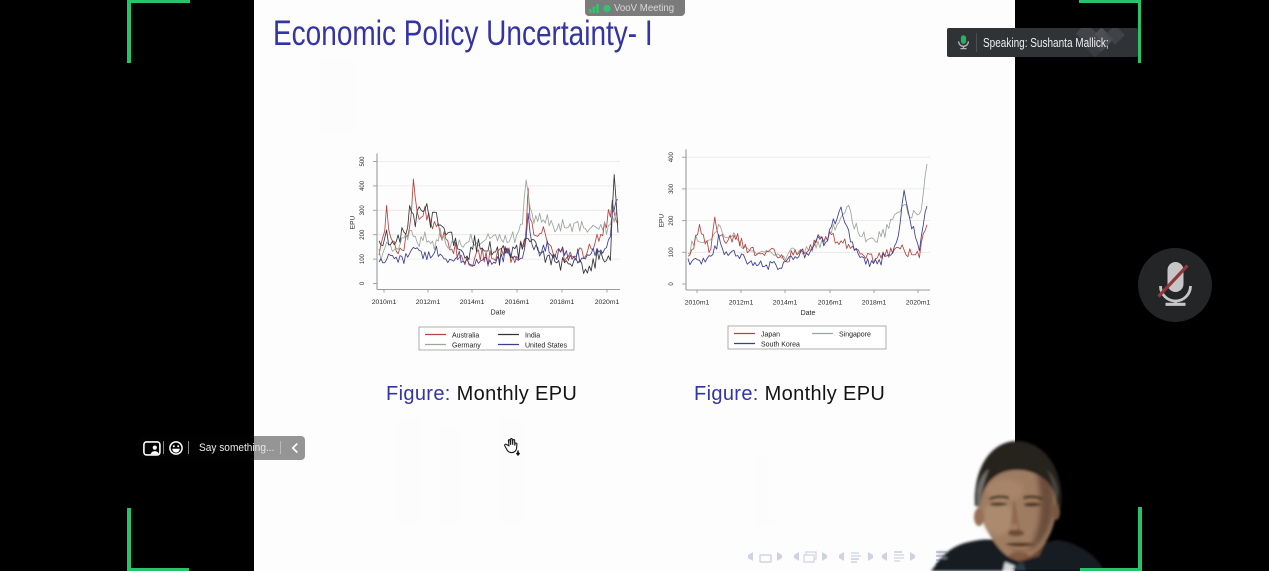 This screenshot has height=571, width=1269. What do you see at coordinates (466, 345) in the screenshot?
I see `svg-text: Germany` at bounding box center [466, 345].